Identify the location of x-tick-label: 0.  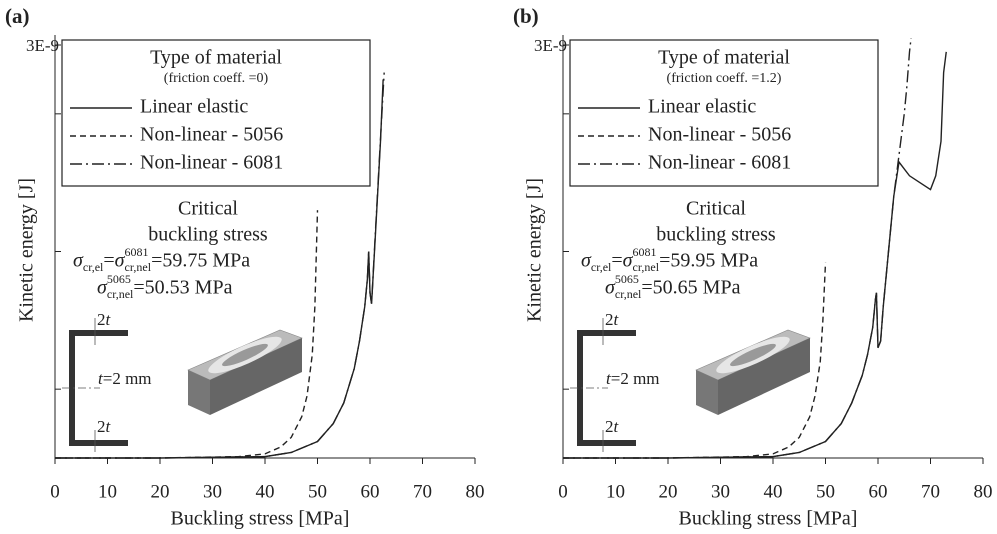
(563, 491).